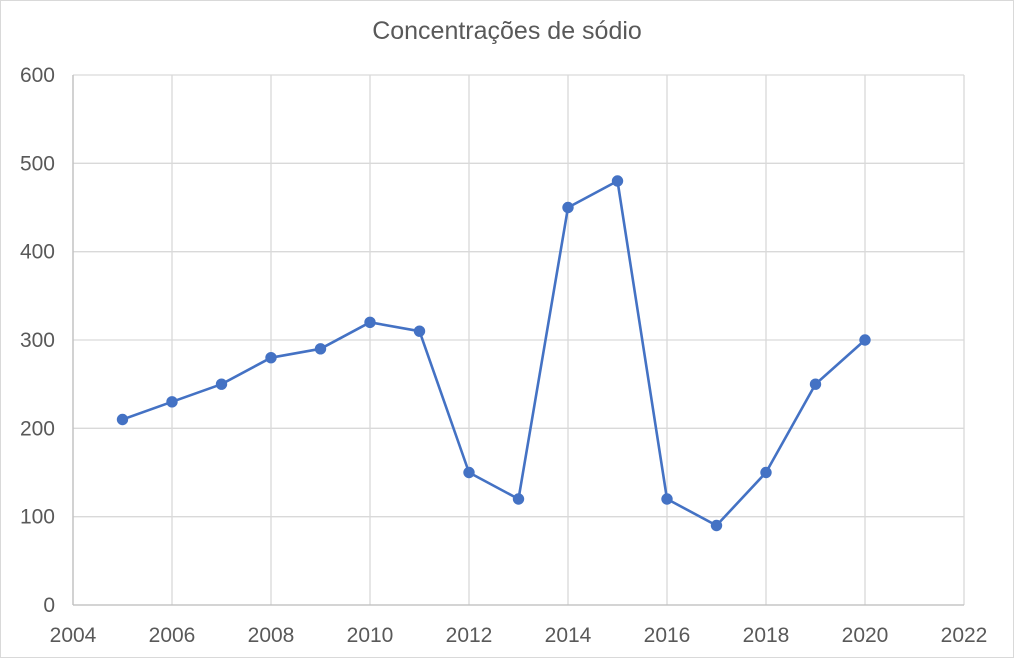 The width and height of the screenshot is (1014, 658). What do you see at coordinates (865, 635) in the screenshot?
I see `x-tick-label: 2020` at bounding box center [865, 635].